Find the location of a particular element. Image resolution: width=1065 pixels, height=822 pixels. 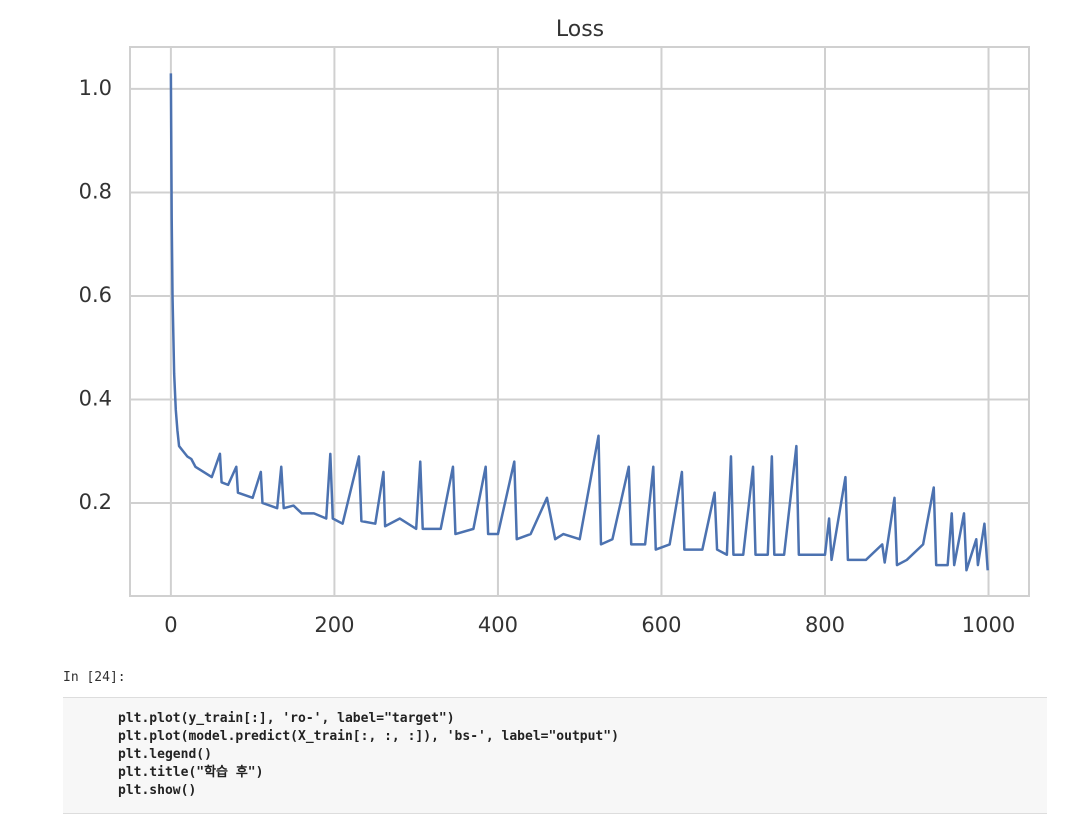

code-line: plt.show() is located at coordinates (157, 790).